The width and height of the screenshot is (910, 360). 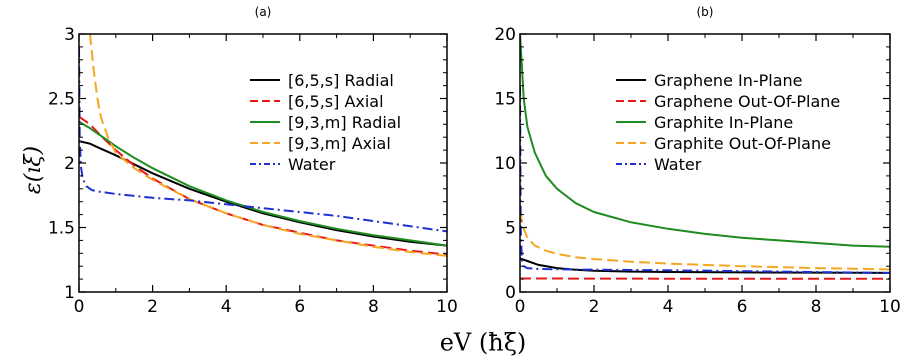 What do you see at coordinates (341, 80) in the screenshot?
I see `legend-entry: [6,5,s] Radial` at bounding box center [341, 80].